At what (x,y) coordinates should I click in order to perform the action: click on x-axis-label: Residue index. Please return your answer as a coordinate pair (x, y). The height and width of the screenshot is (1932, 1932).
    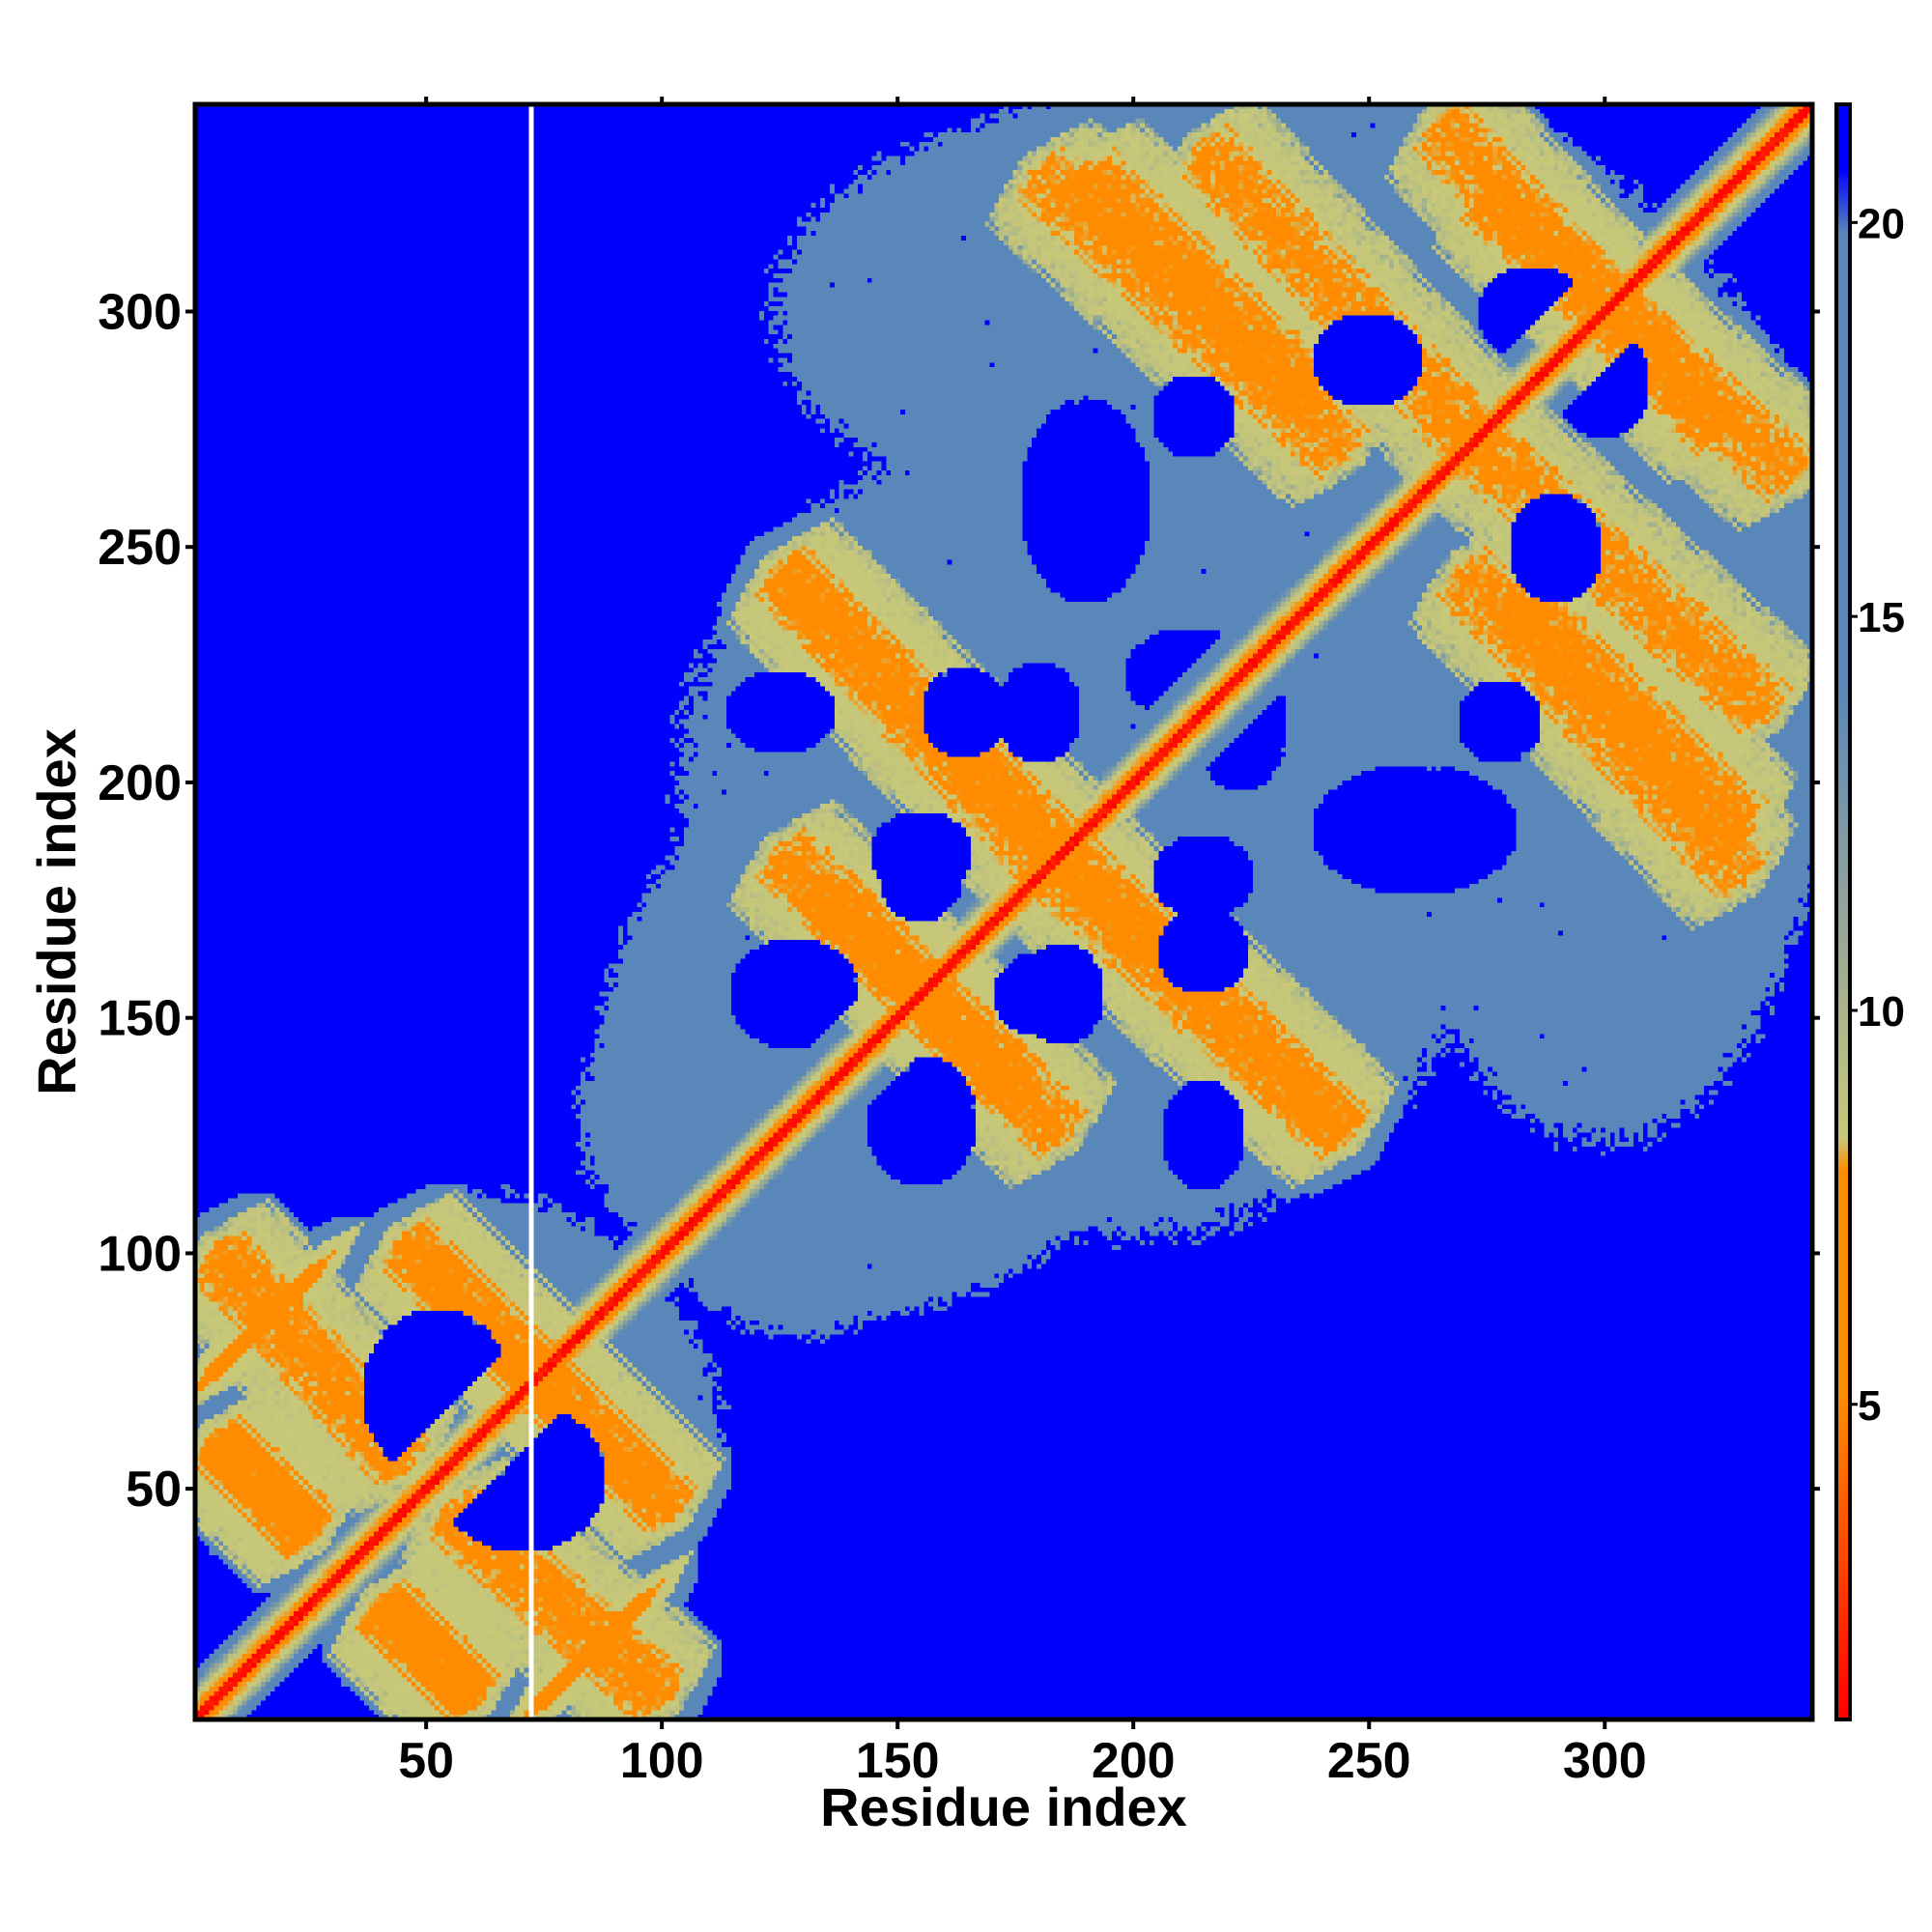
    Looking at the image, I should click on (1003, 1806).